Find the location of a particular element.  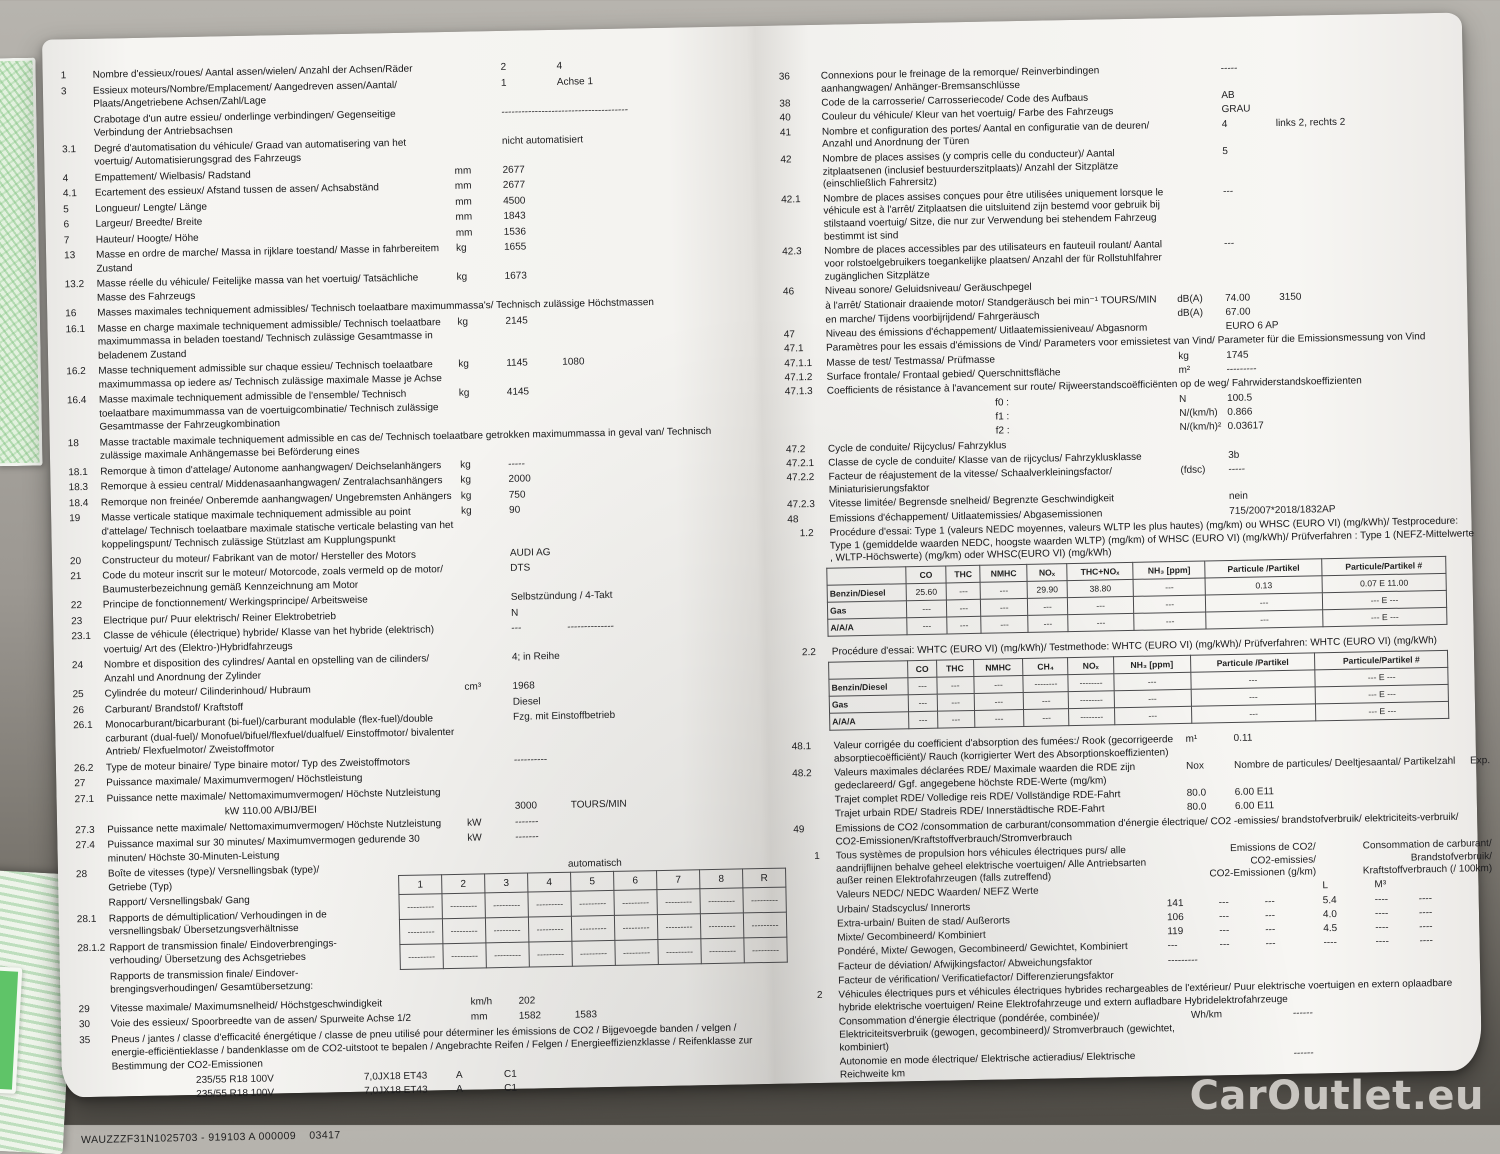

co2-value: 119 is located at coordinates (1175, 932).